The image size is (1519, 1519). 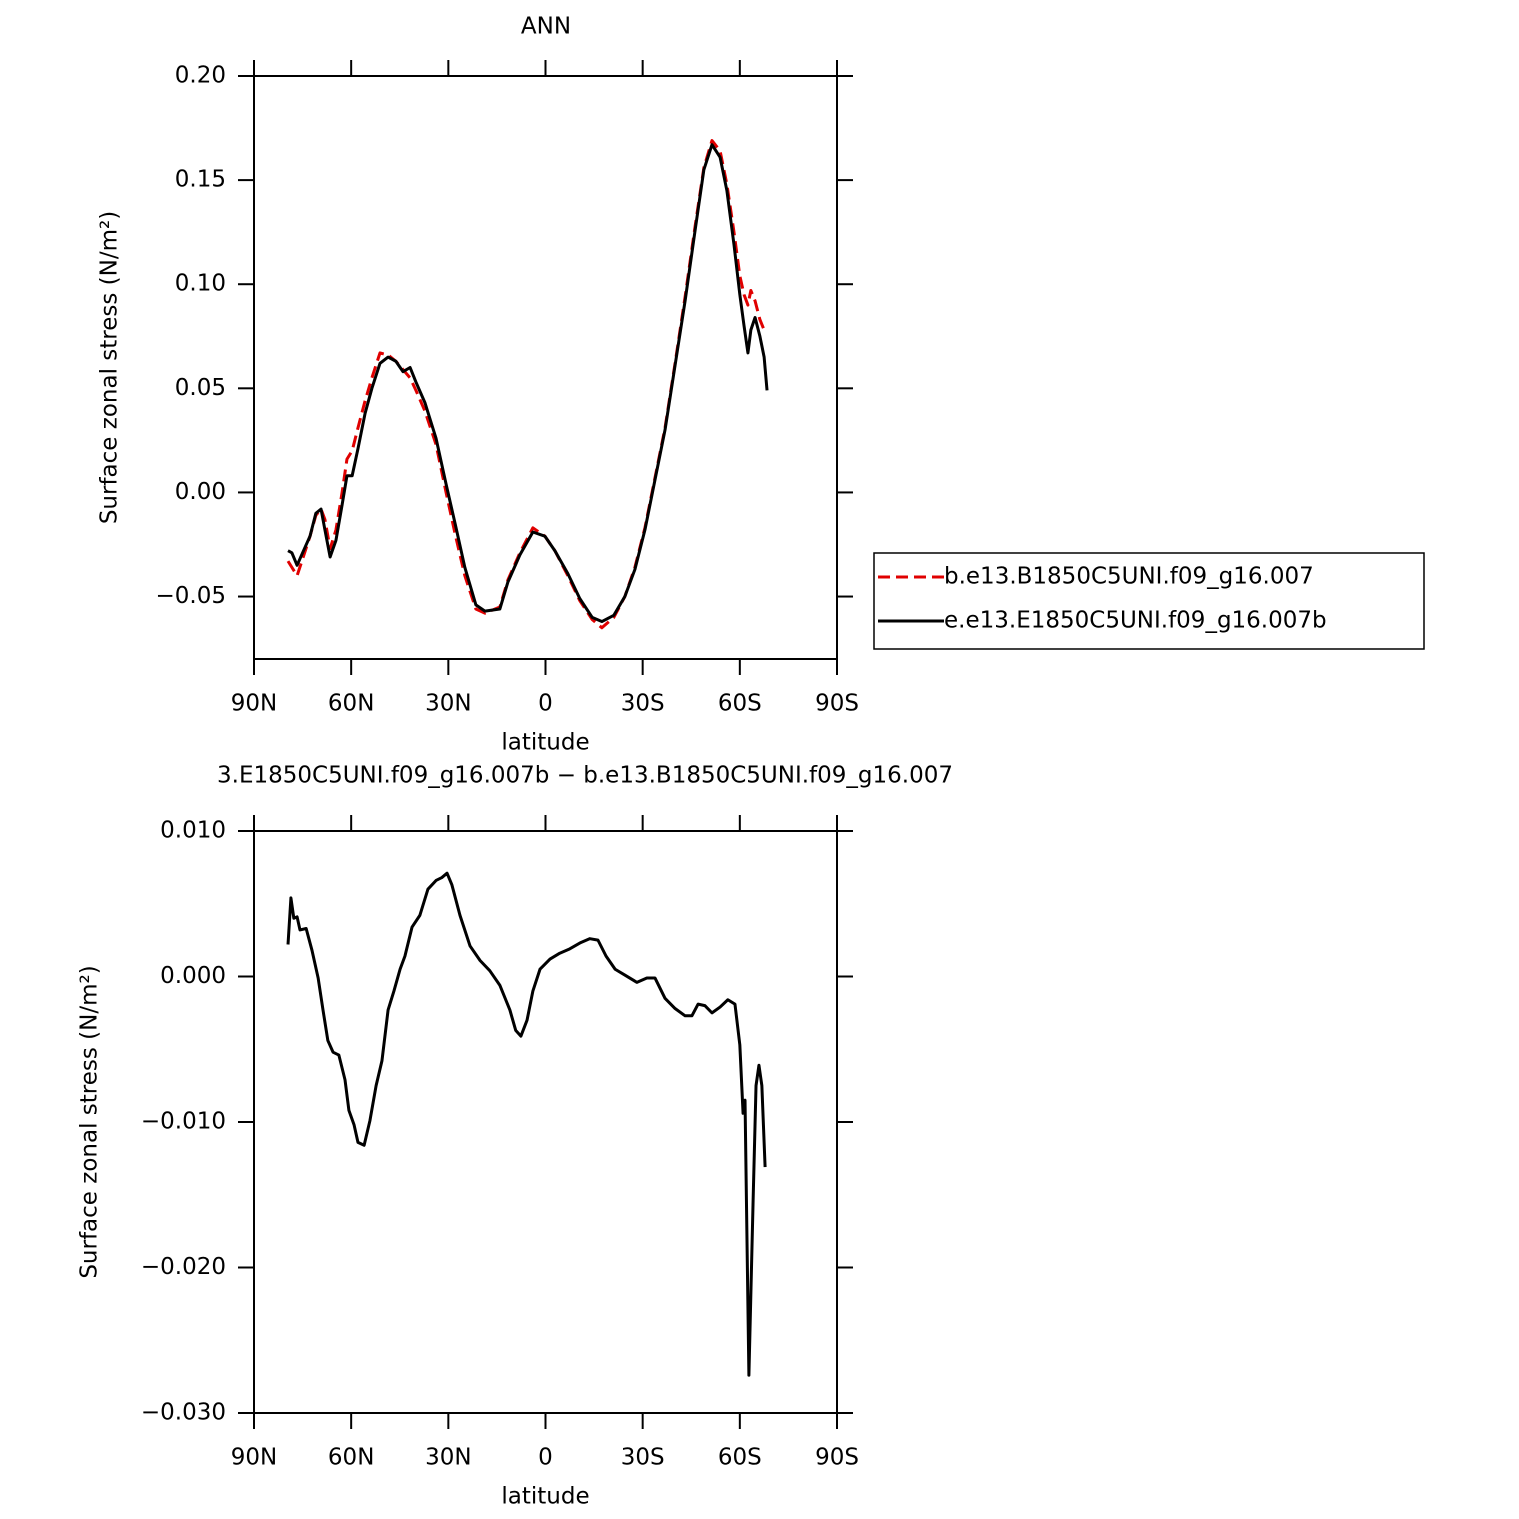 I want to click on plot-frame, so click(x=545, y=367).